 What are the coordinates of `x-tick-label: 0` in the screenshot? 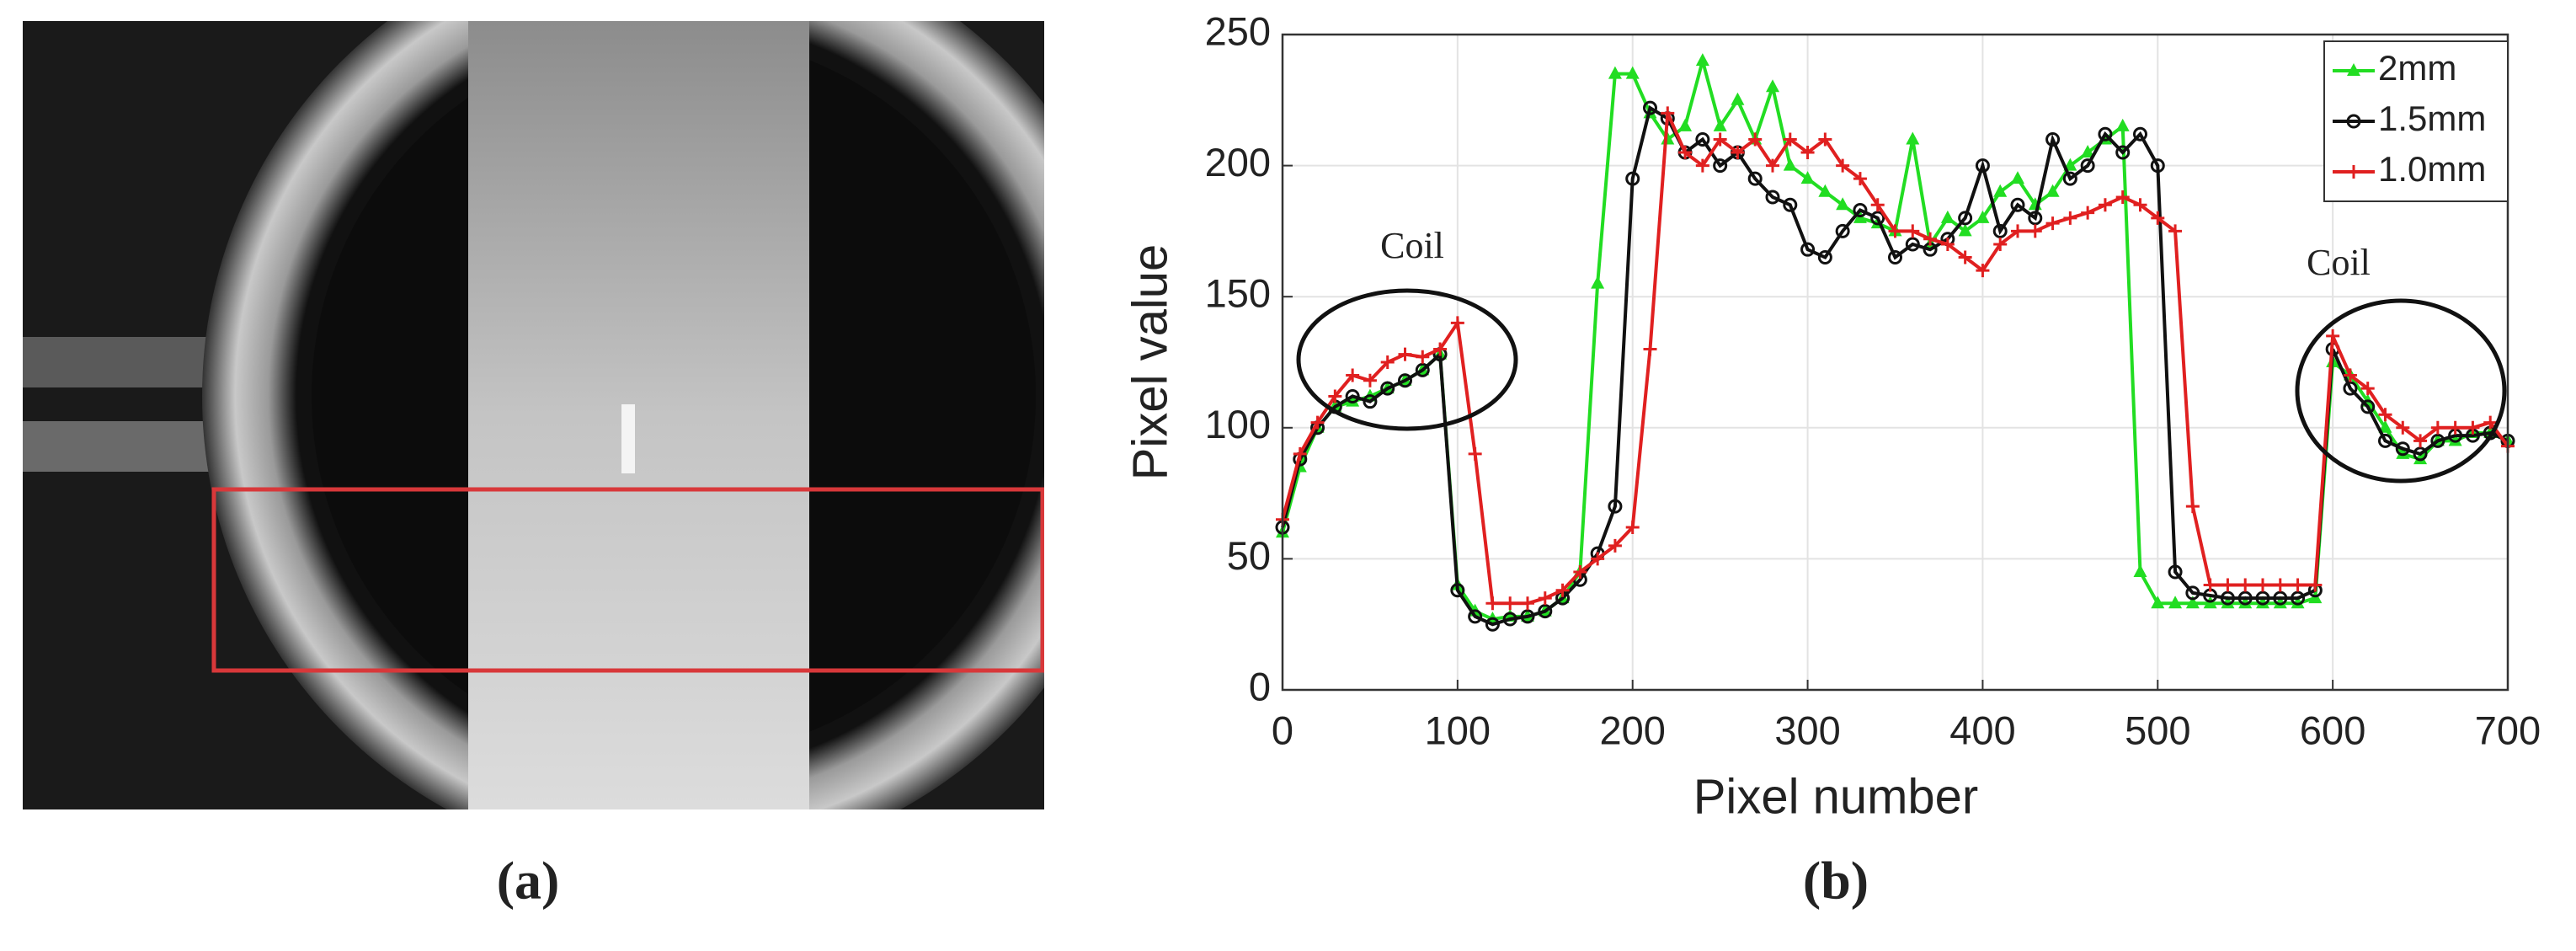 It's located at (1282, 730).